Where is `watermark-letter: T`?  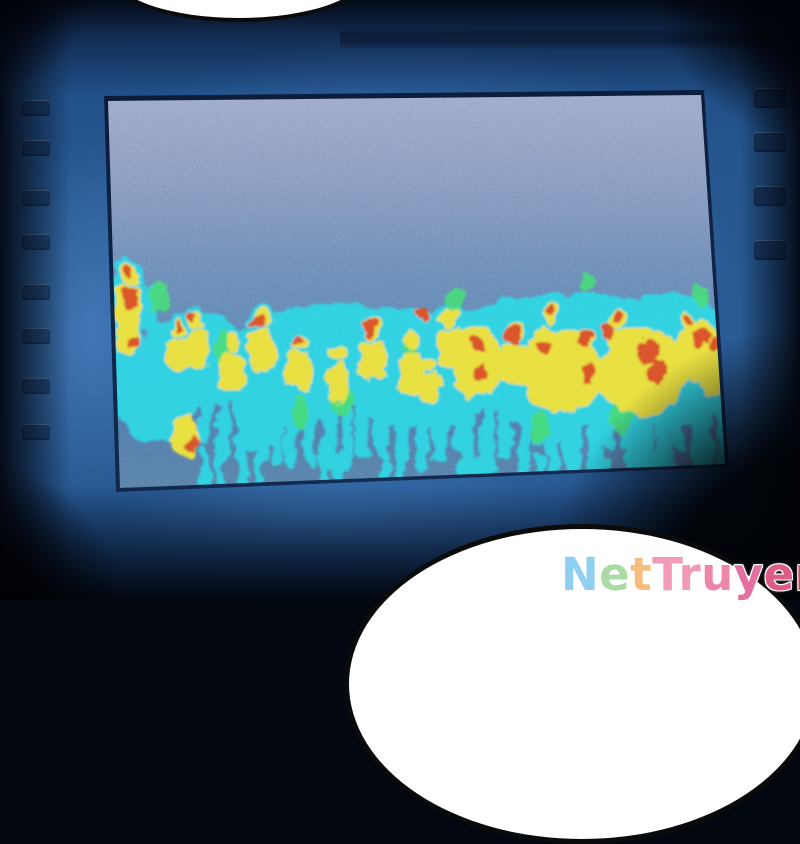 watermark-letter: T is located at coordinates (665, 574).